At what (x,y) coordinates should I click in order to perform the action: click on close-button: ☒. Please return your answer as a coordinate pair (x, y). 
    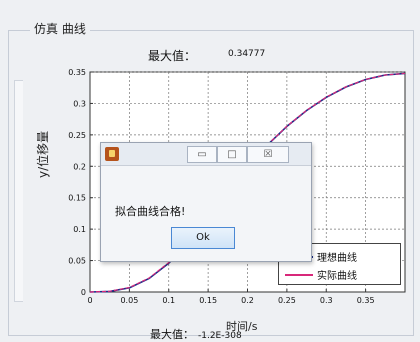
    Looking at the image, I should click on (268, 154).